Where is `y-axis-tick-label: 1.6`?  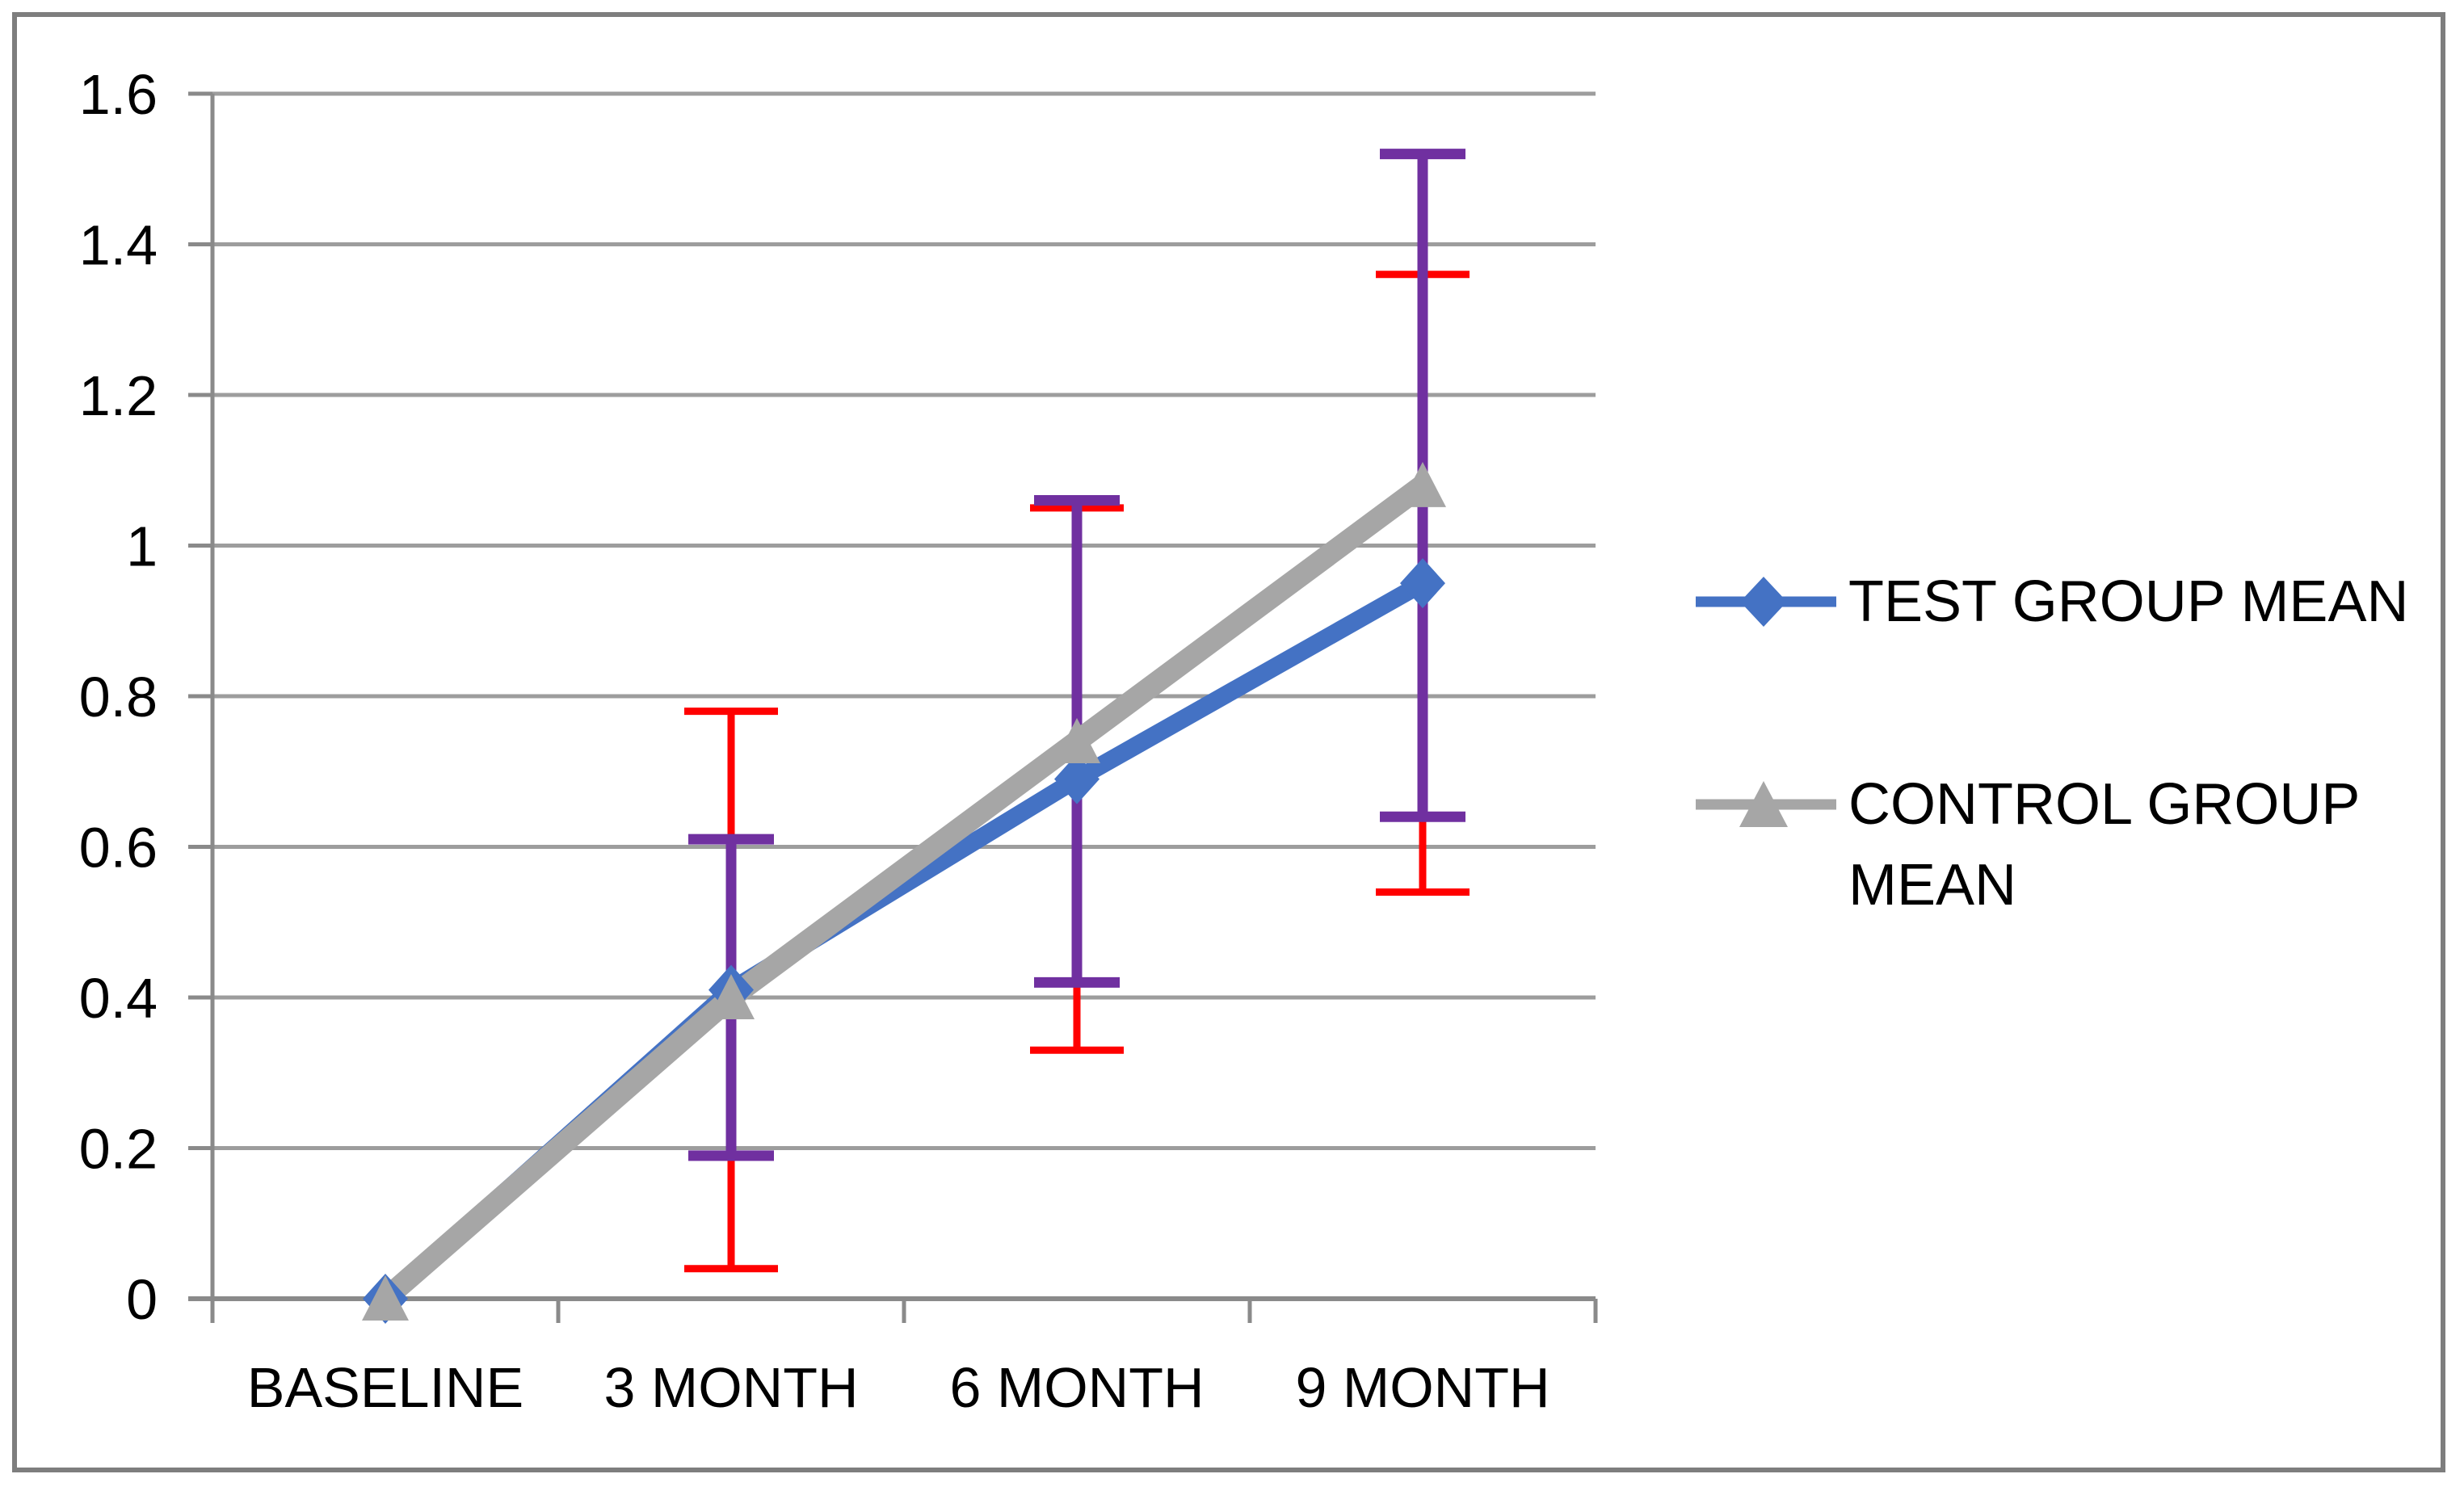
y-axis-tick-label: 1.6 is located at coordinates (118, 94).